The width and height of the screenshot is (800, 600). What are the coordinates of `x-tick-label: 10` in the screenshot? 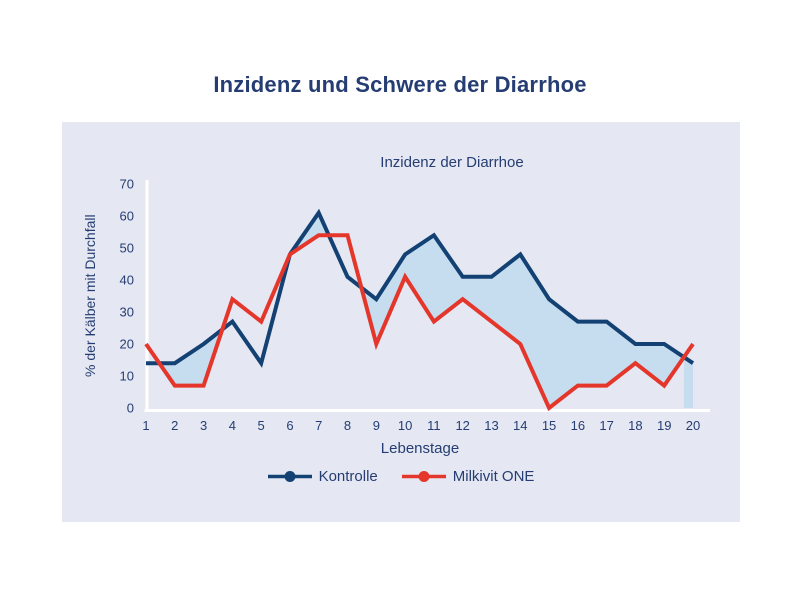 It's located at (405, 425).